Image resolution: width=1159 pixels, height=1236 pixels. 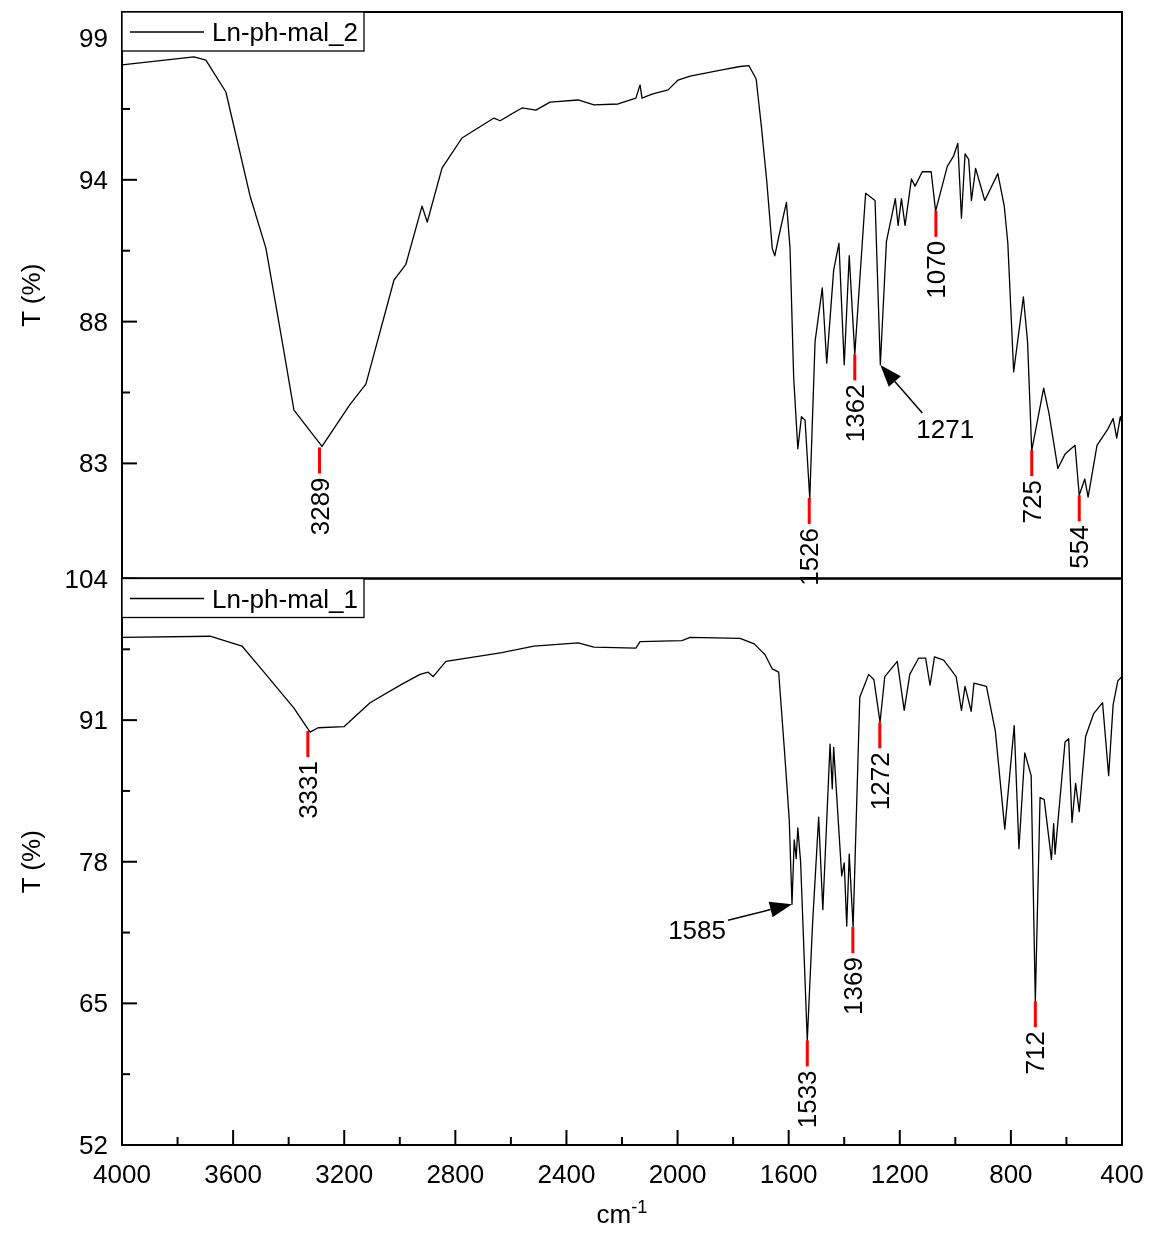 I want to click on annotation: 712, so click(x=1035, y=1053).